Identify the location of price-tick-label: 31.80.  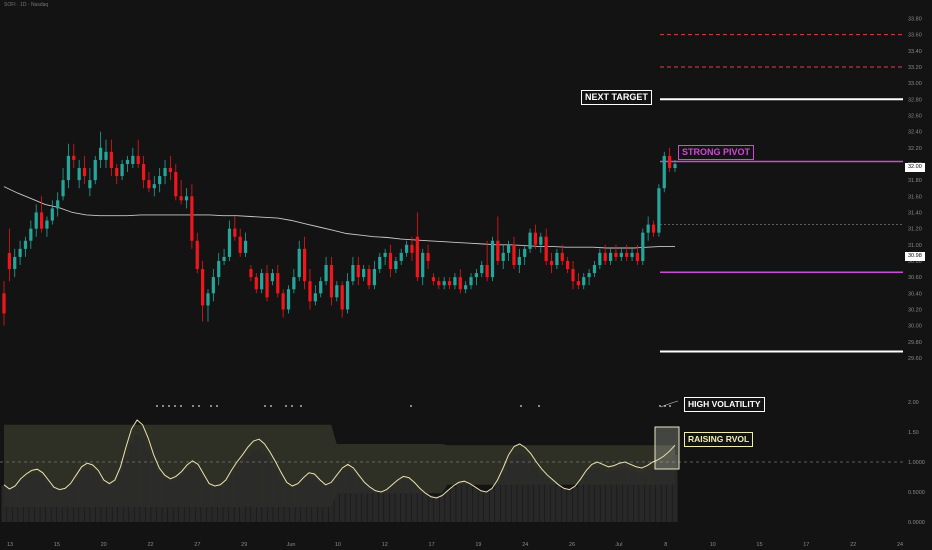
(915, 181).